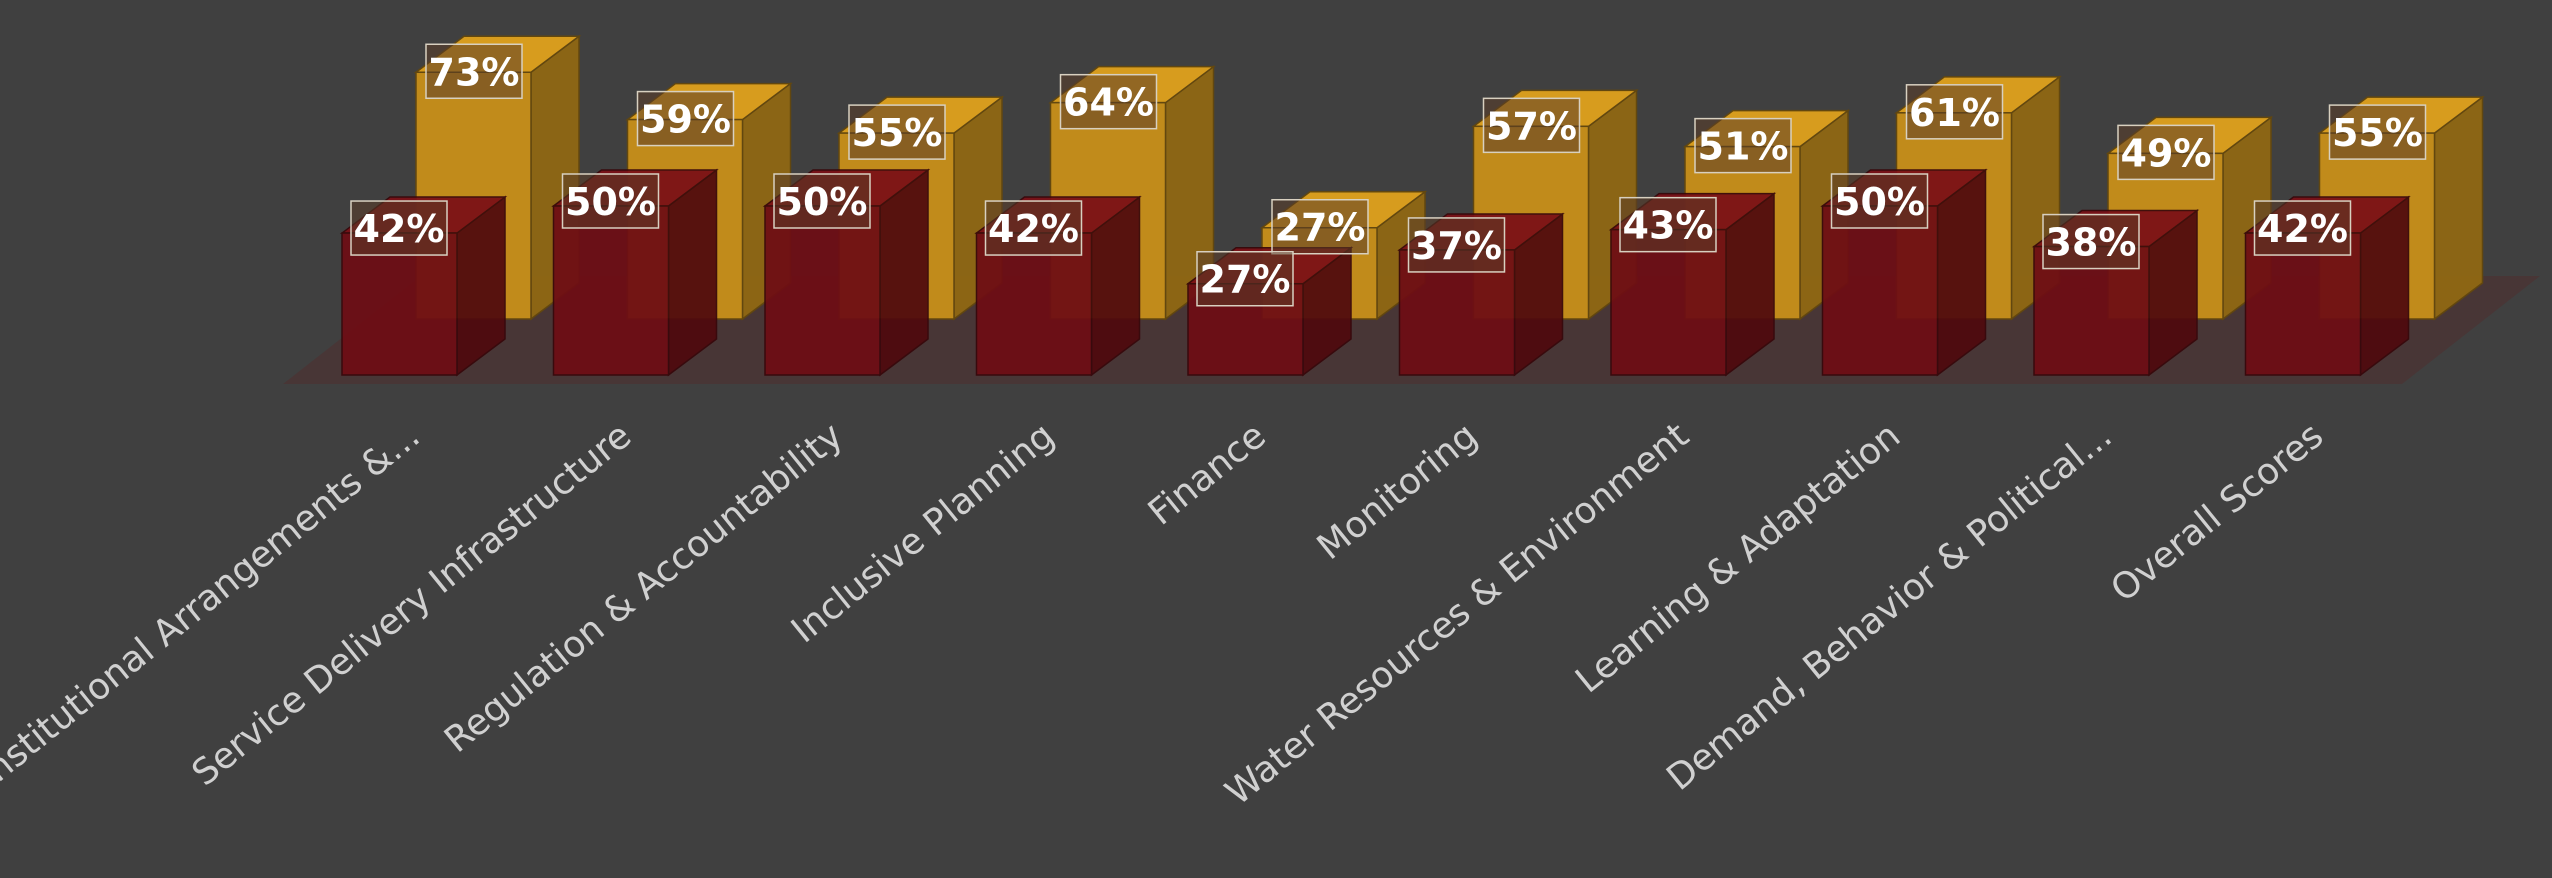 This screenshot has width=2552, height=878. I want to click on series-1-data-label-4-box, so click(1033, 228).